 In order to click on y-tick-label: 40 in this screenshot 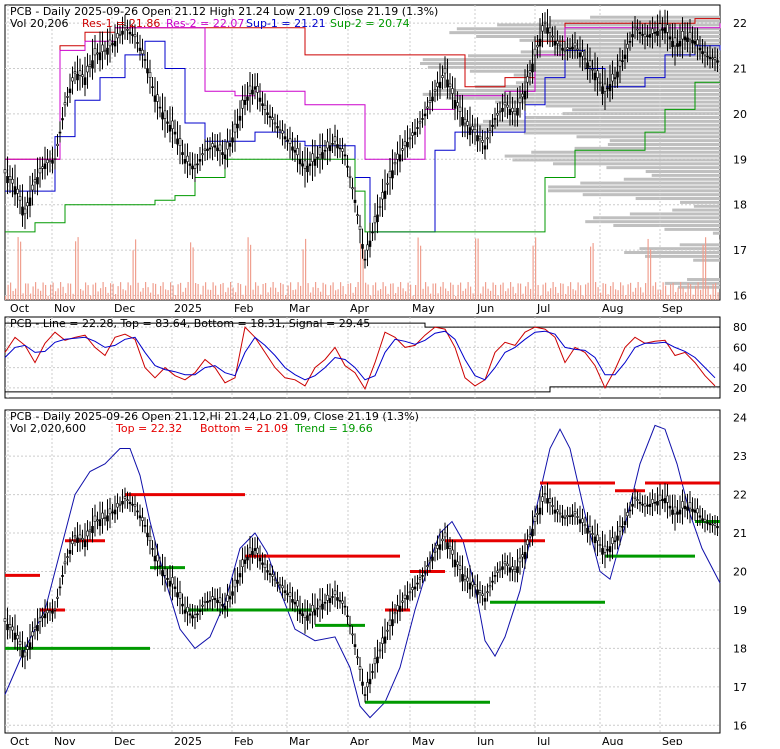, I will do `click(740, 368)`.